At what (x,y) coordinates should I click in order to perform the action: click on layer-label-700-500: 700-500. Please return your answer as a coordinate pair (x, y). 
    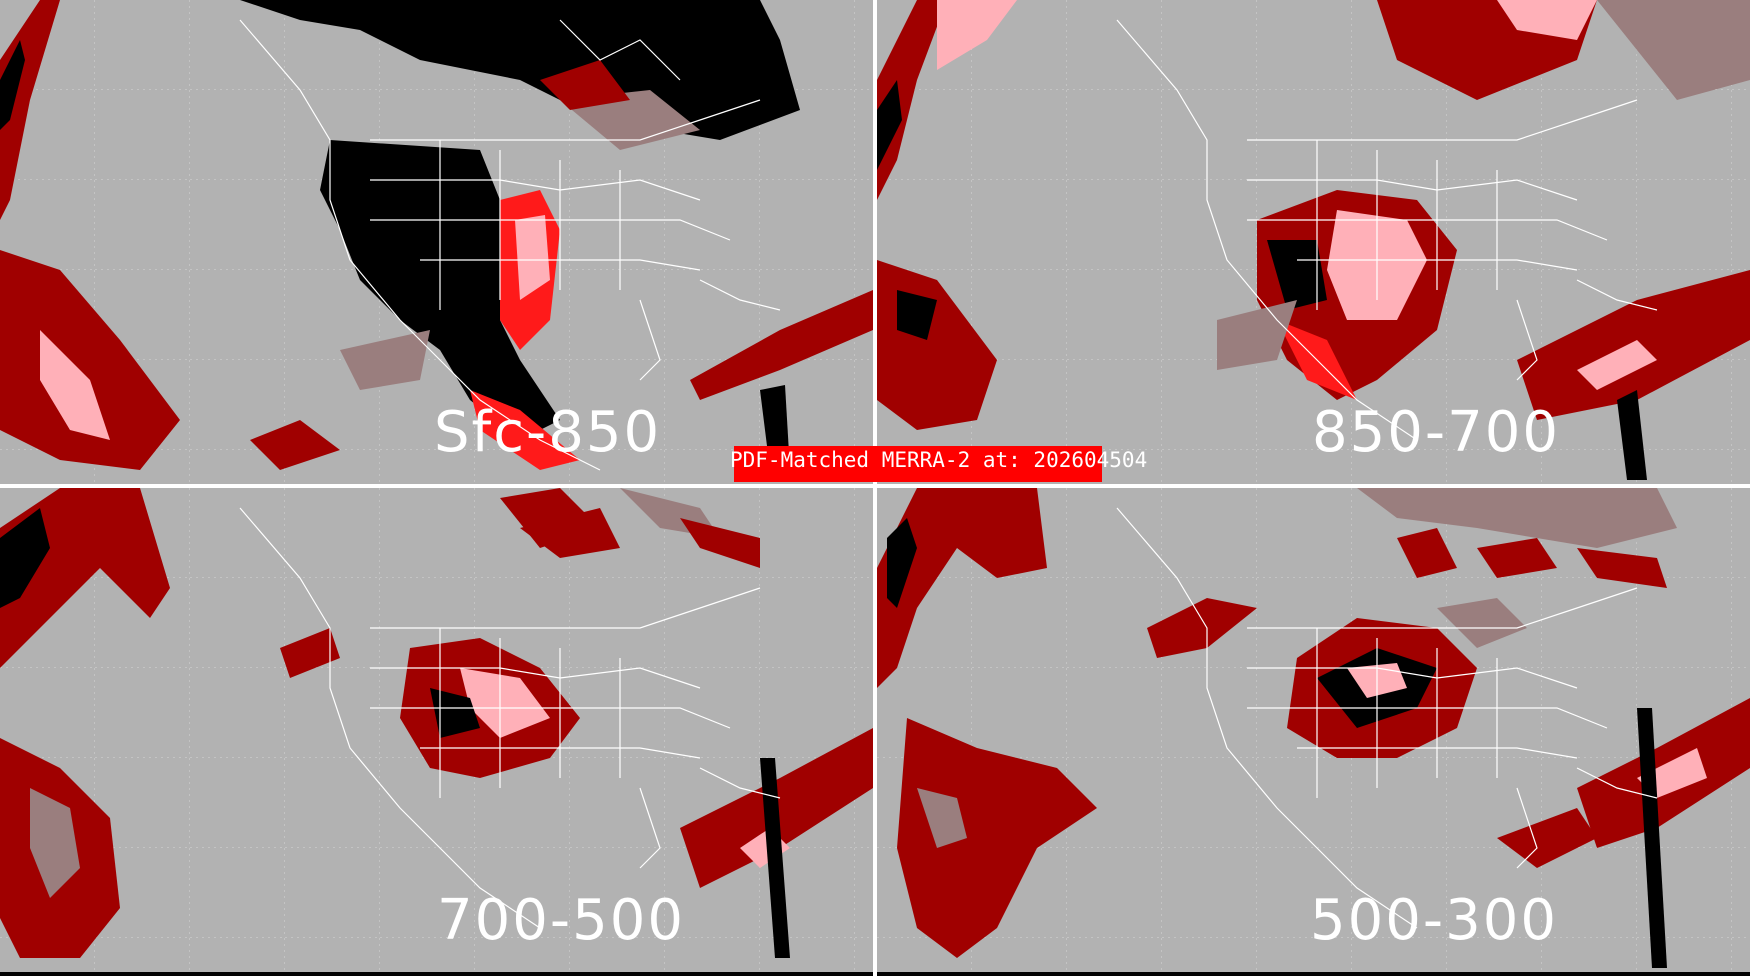
    Looking at the image, I should click on (561, 920).